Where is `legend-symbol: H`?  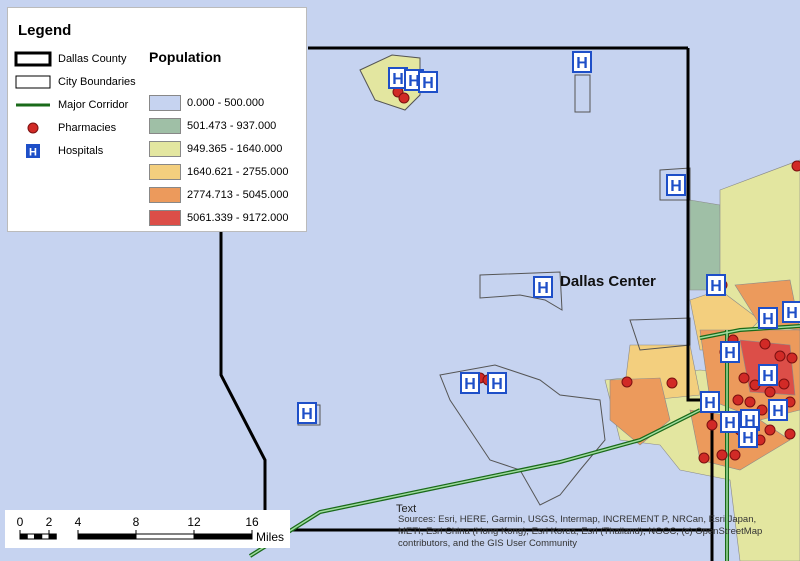
legend-symbol: H is located at coordinates (33, 151).